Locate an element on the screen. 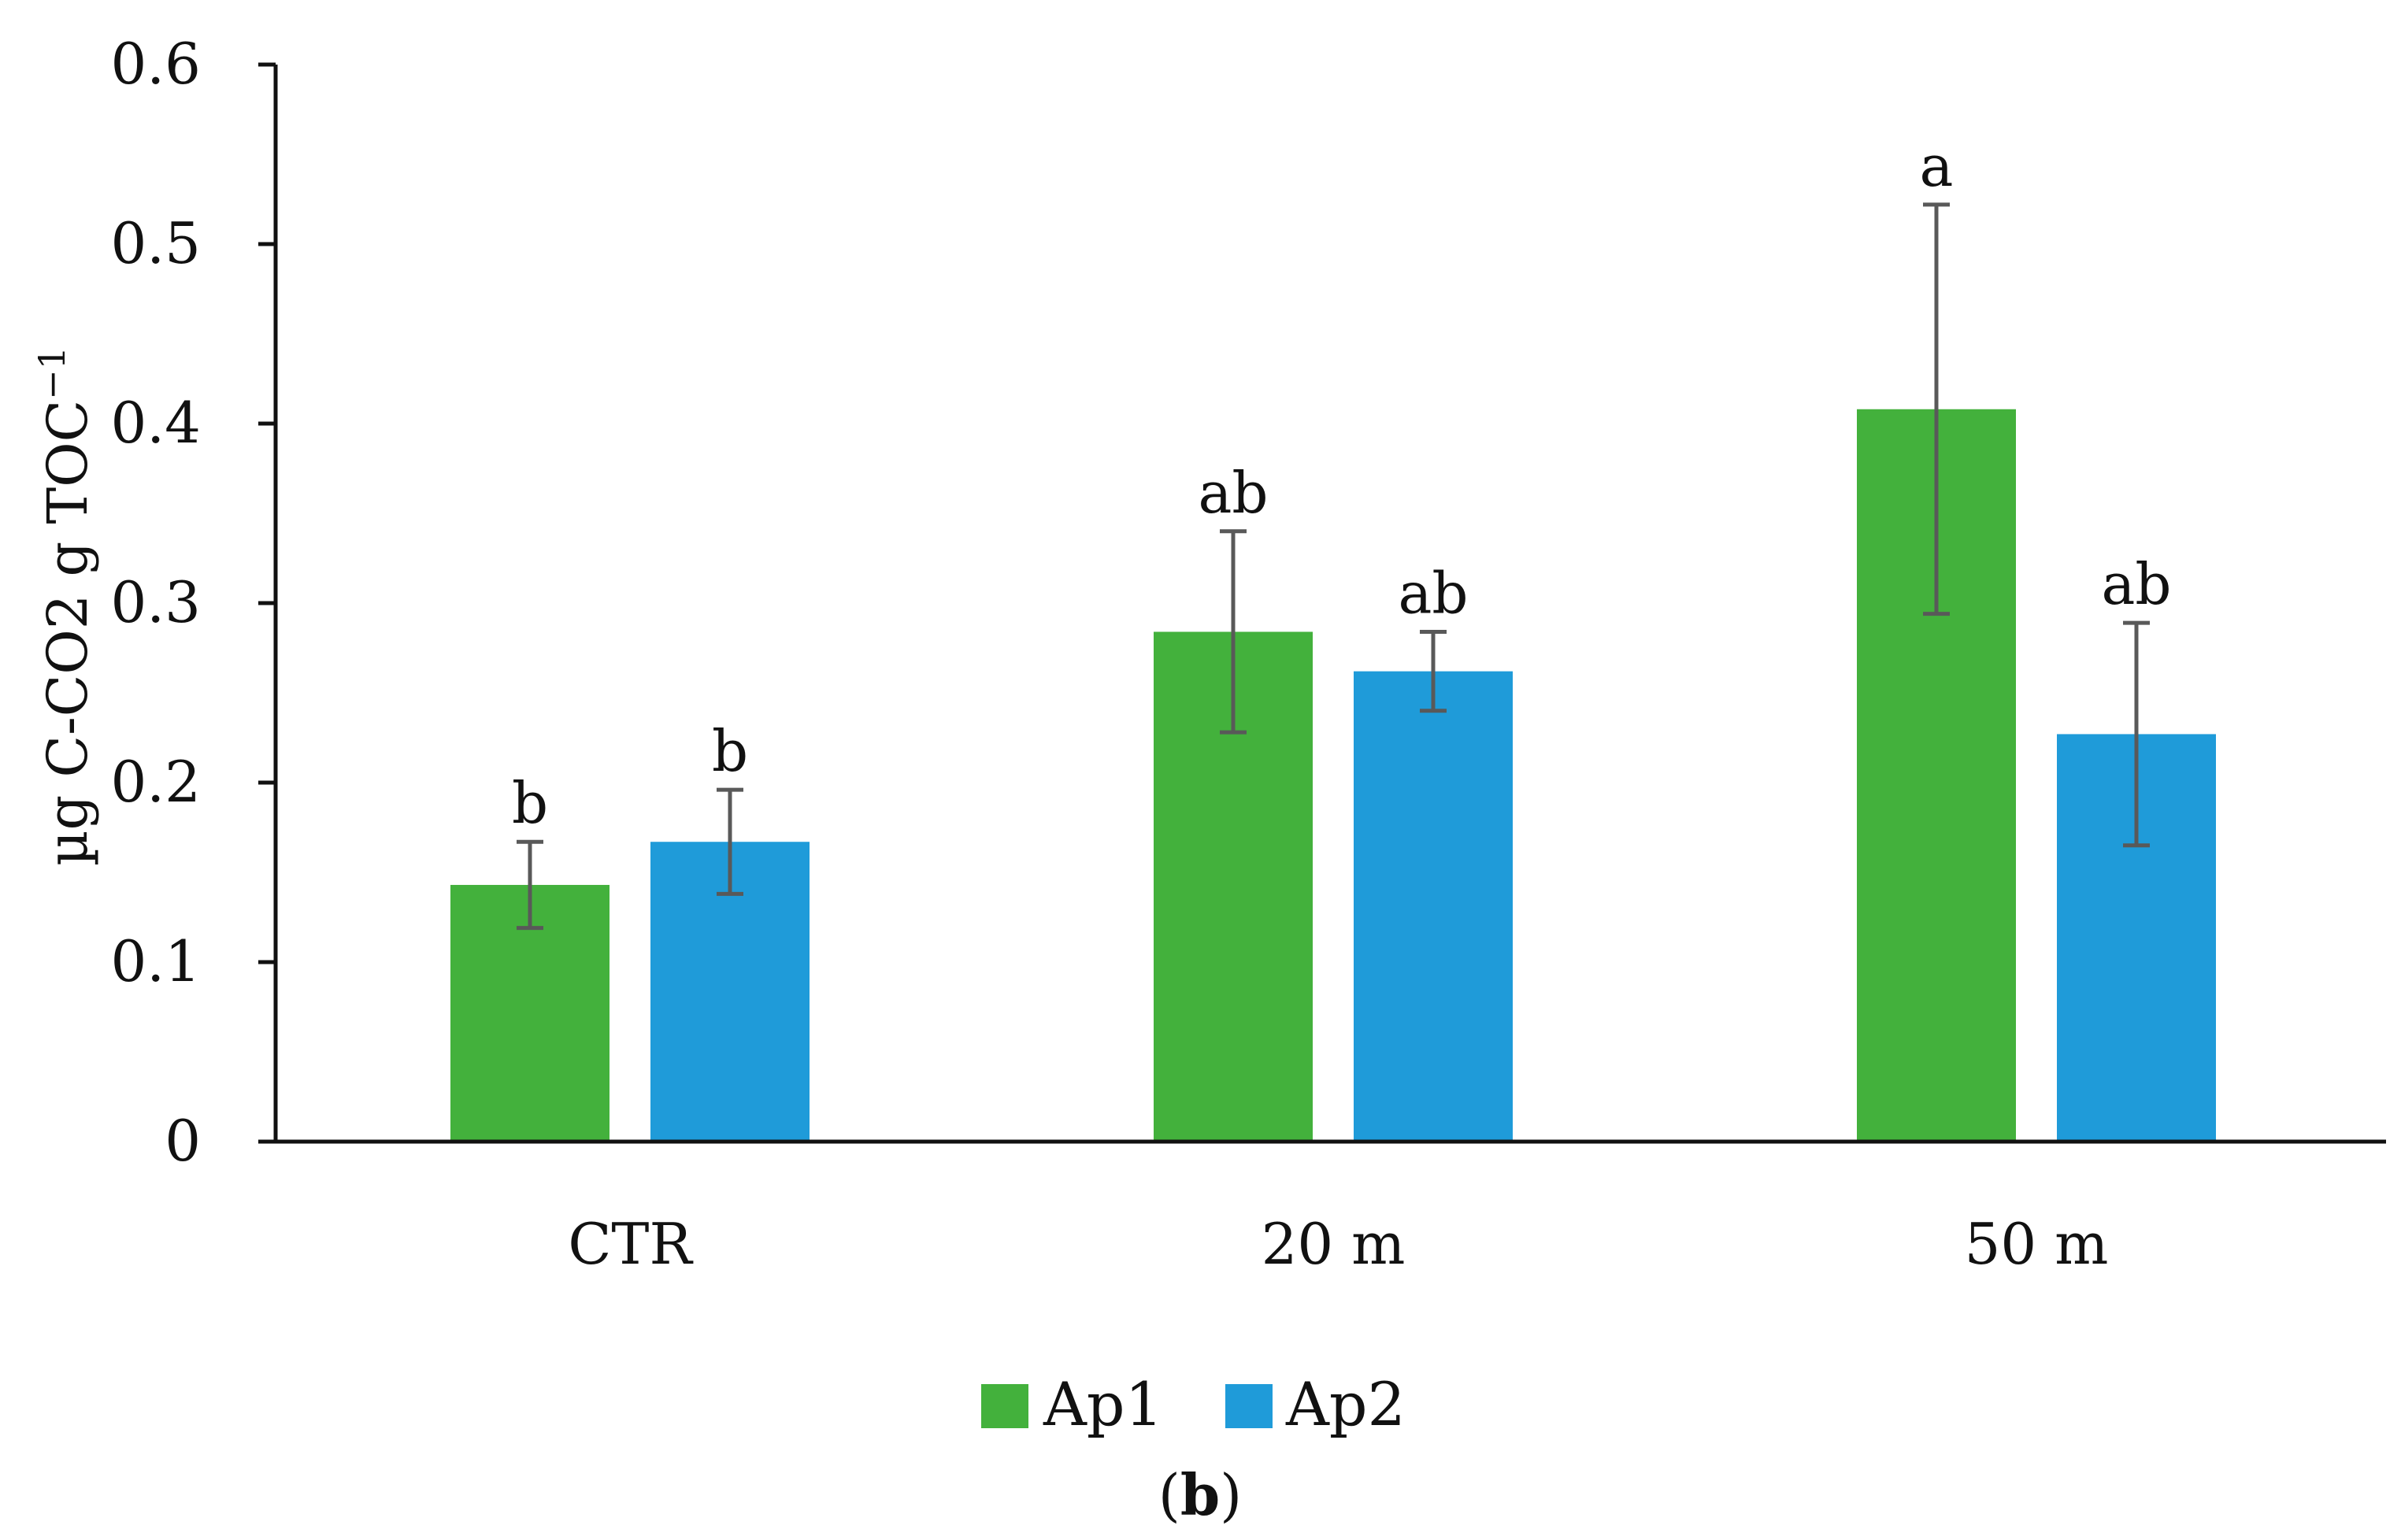 This screenshot has width=2401, height=1540. significance-label-ap1-1: ab is located at coordinates (1233, 493).